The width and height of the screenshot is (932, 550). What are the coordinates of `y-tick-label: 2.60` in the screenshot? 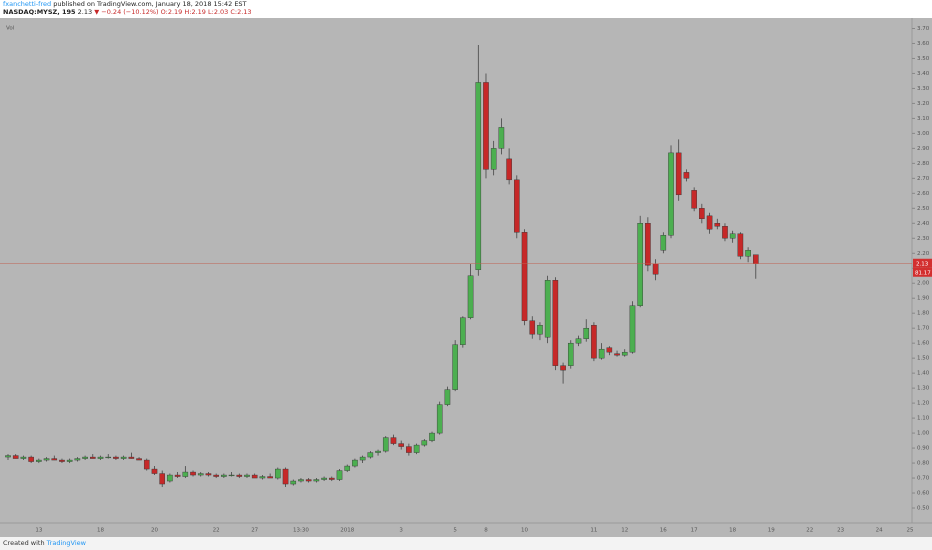 It's located at (923, 194).